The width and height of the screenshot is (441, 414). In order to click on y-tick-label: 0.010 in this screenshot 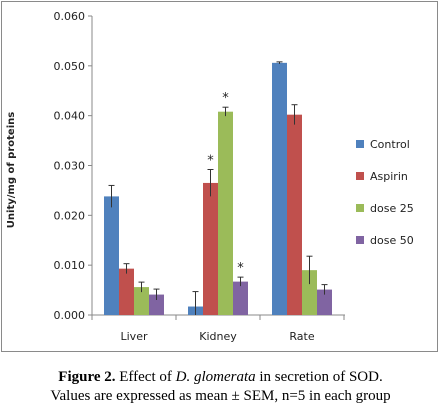, I will do `click(70, 265)`.